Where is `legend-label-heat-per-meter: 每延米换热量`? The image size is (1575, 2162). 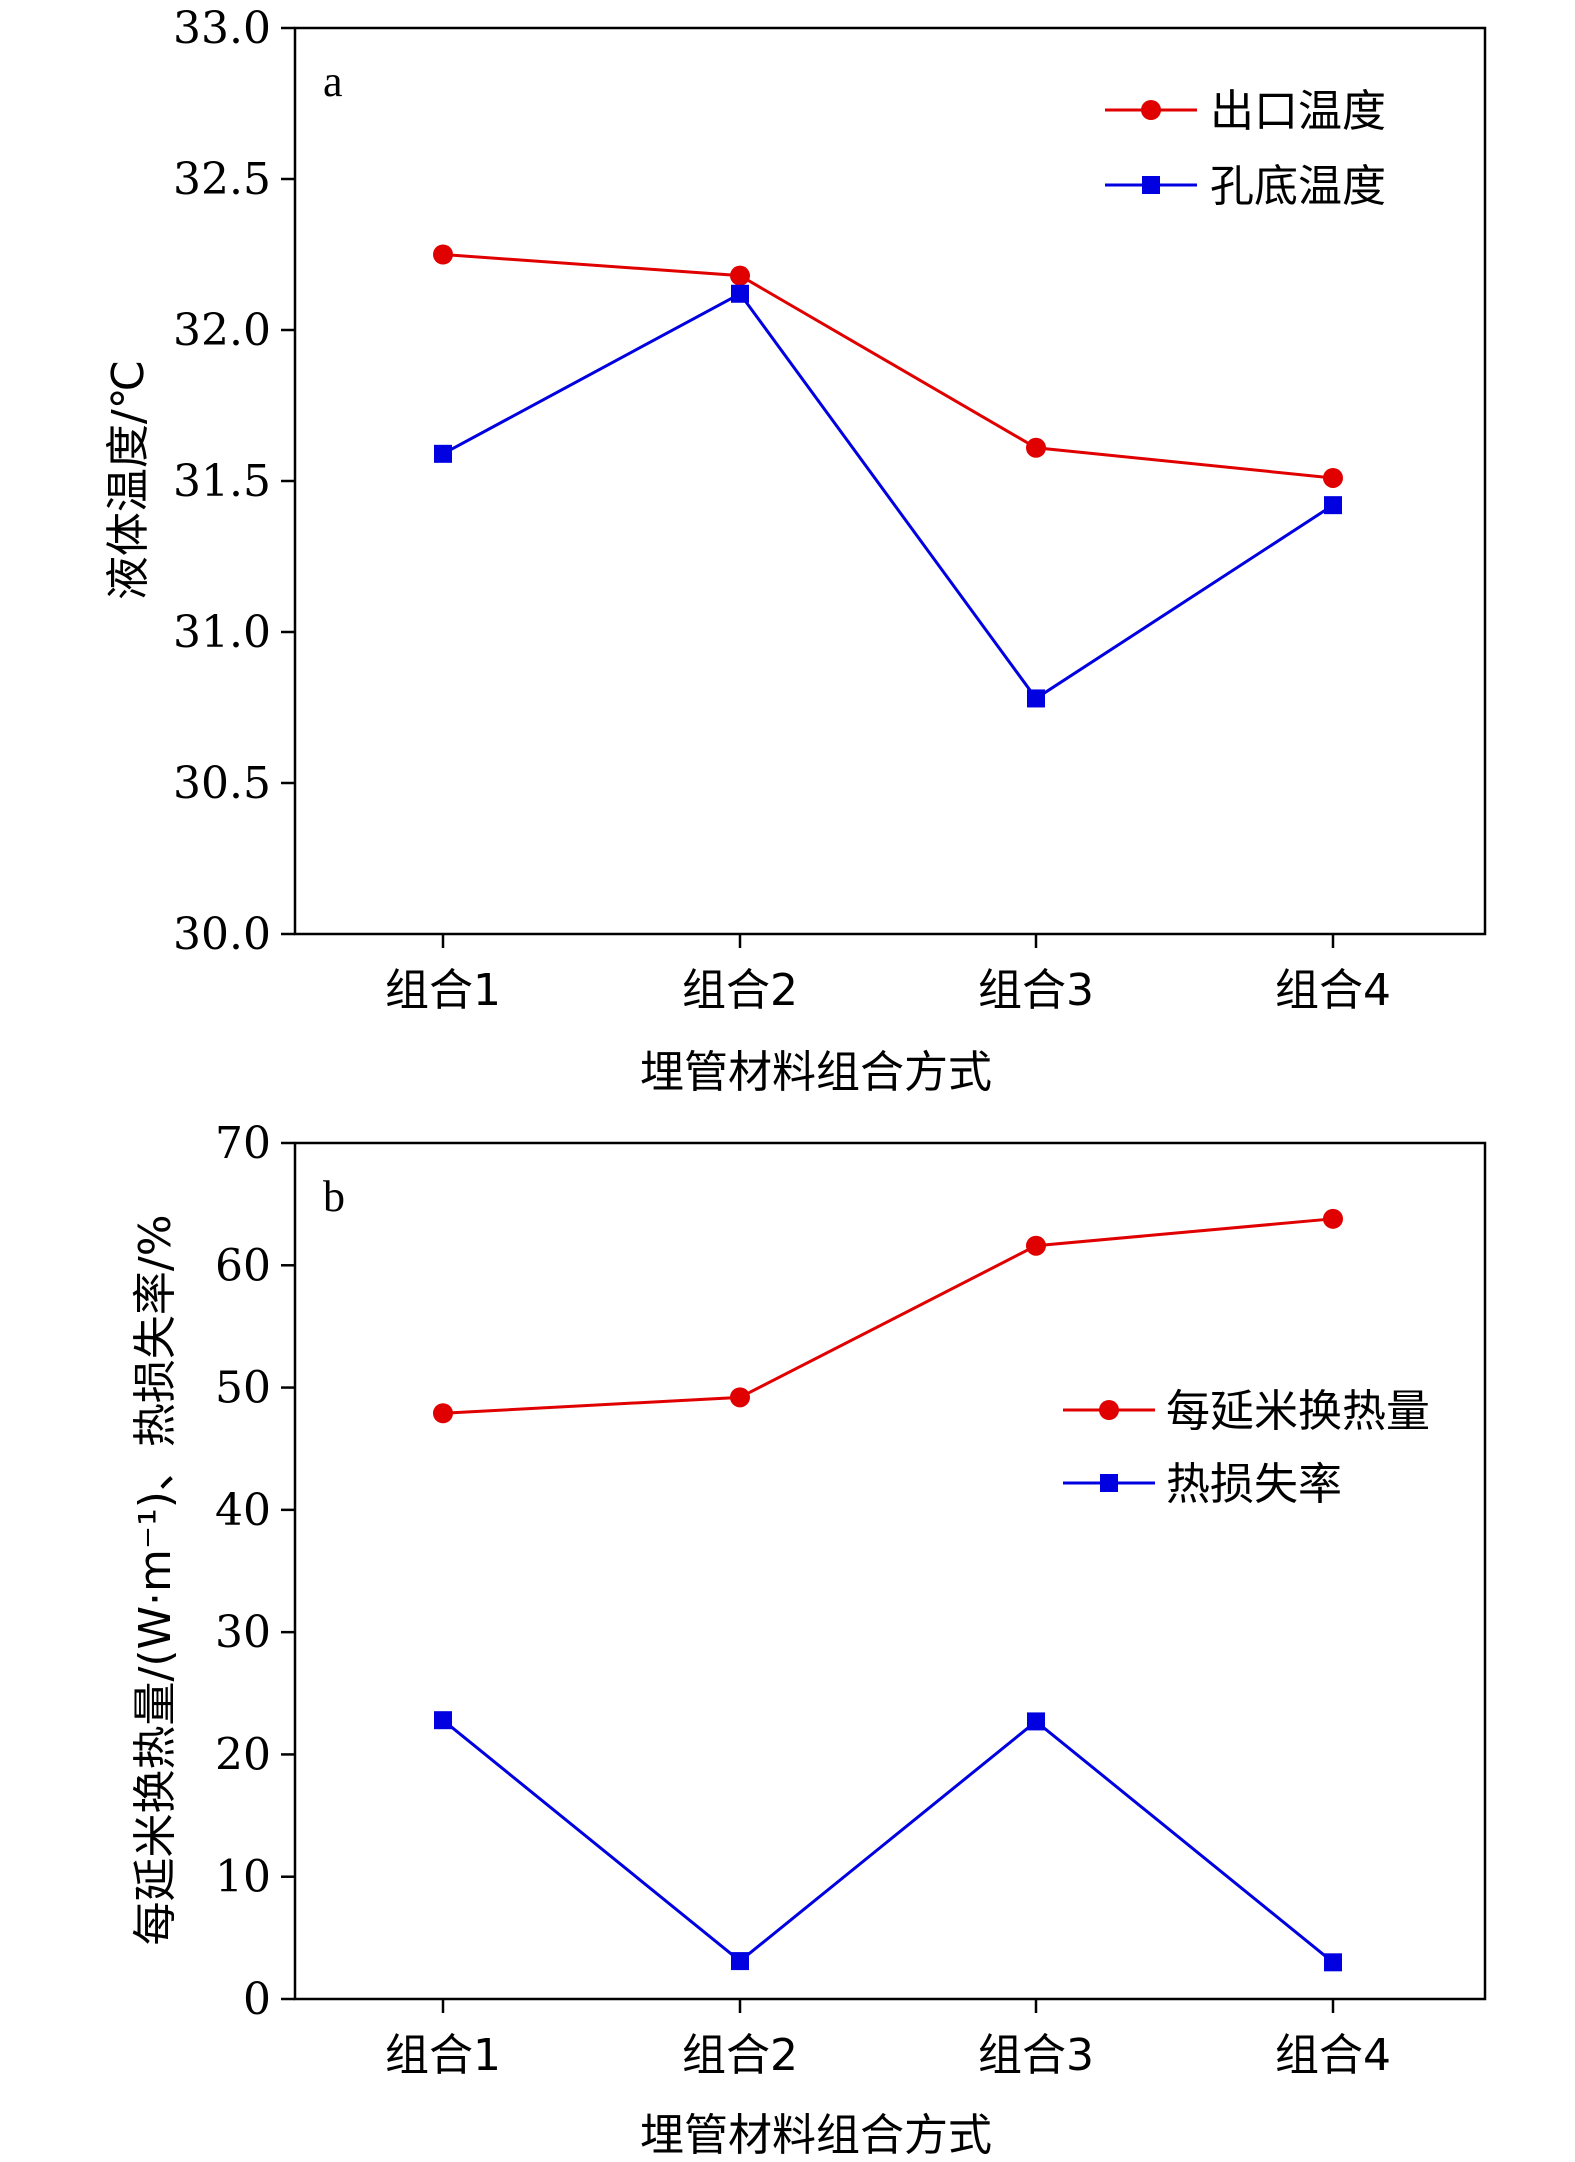
legend-label-heat-per-meter: 每延米换热量 is located at coordinates (1298, 1411).